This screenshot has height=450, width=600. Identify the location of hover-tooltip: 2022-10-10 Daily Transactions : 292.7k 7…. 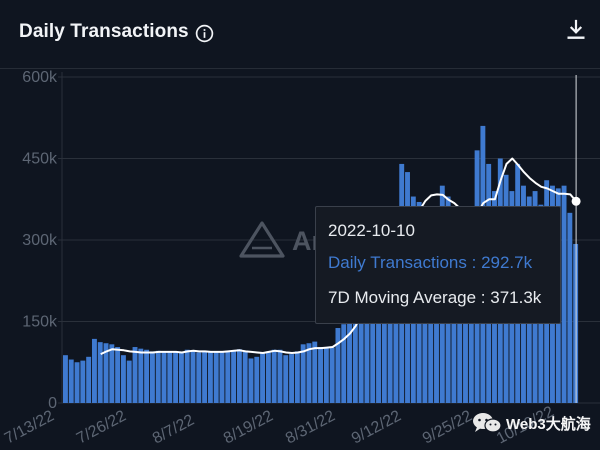
(438, 265).